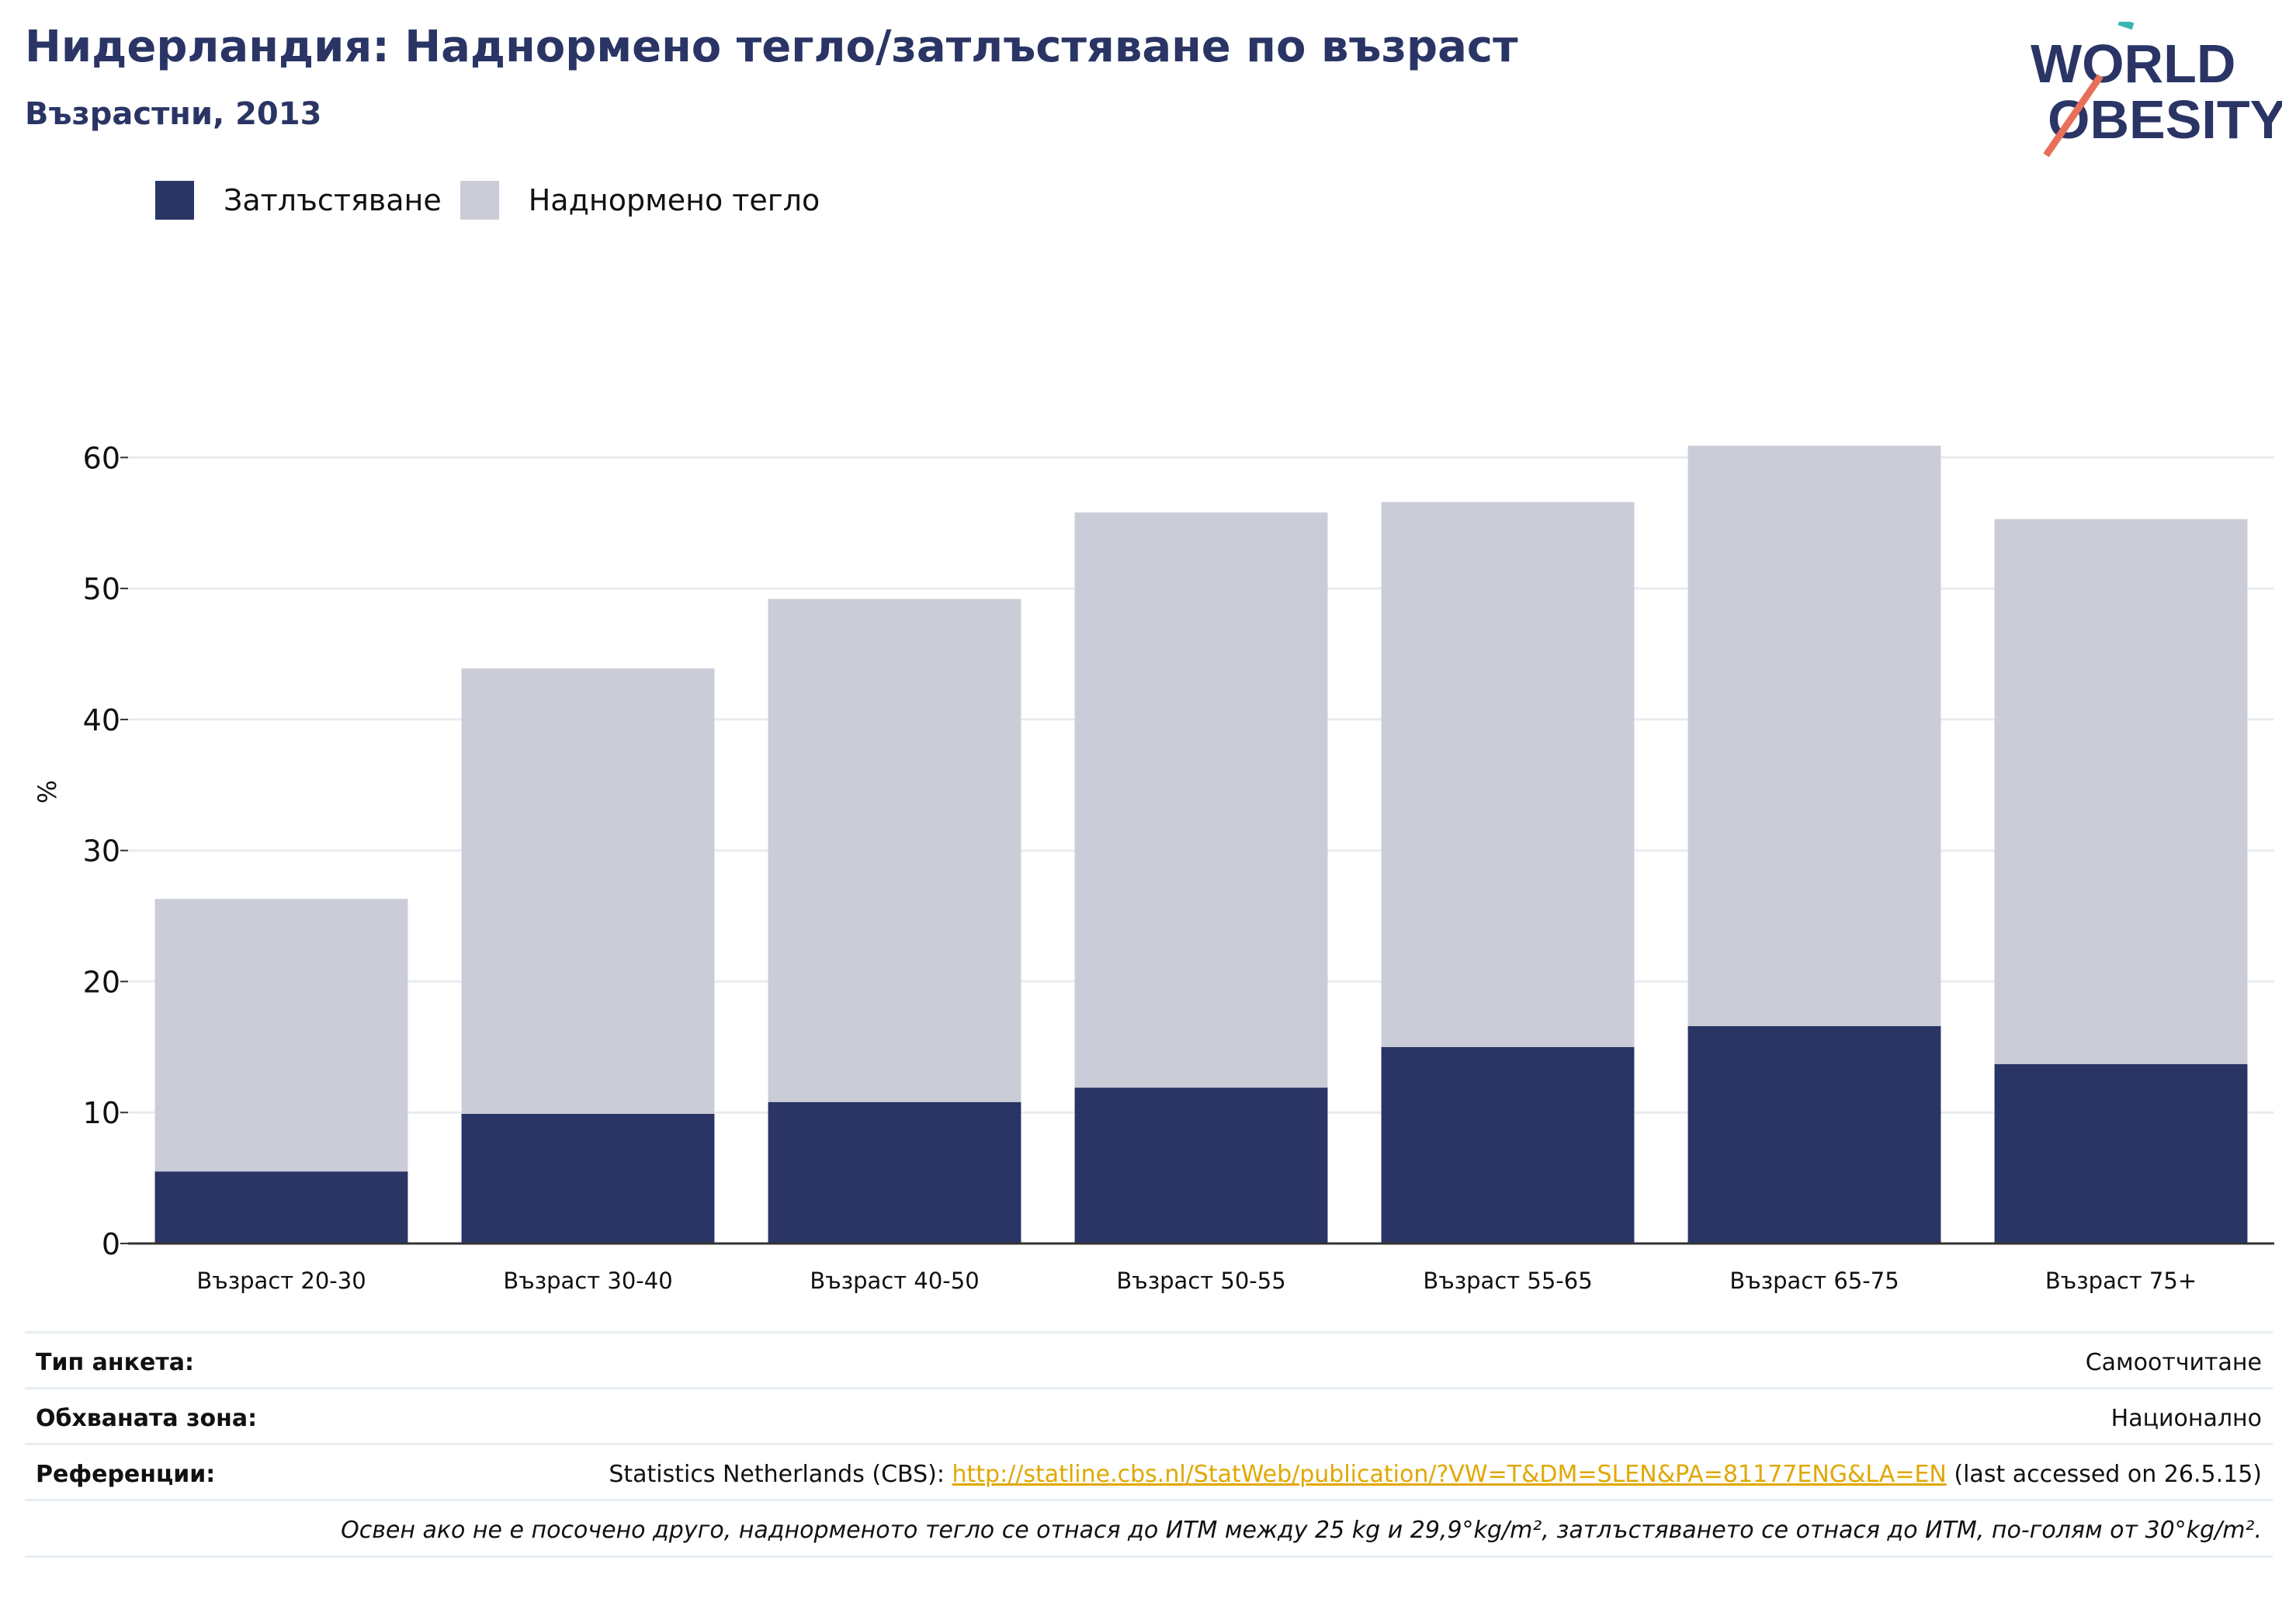  I want to click on y-tick-label: 60, so click(101, 458).